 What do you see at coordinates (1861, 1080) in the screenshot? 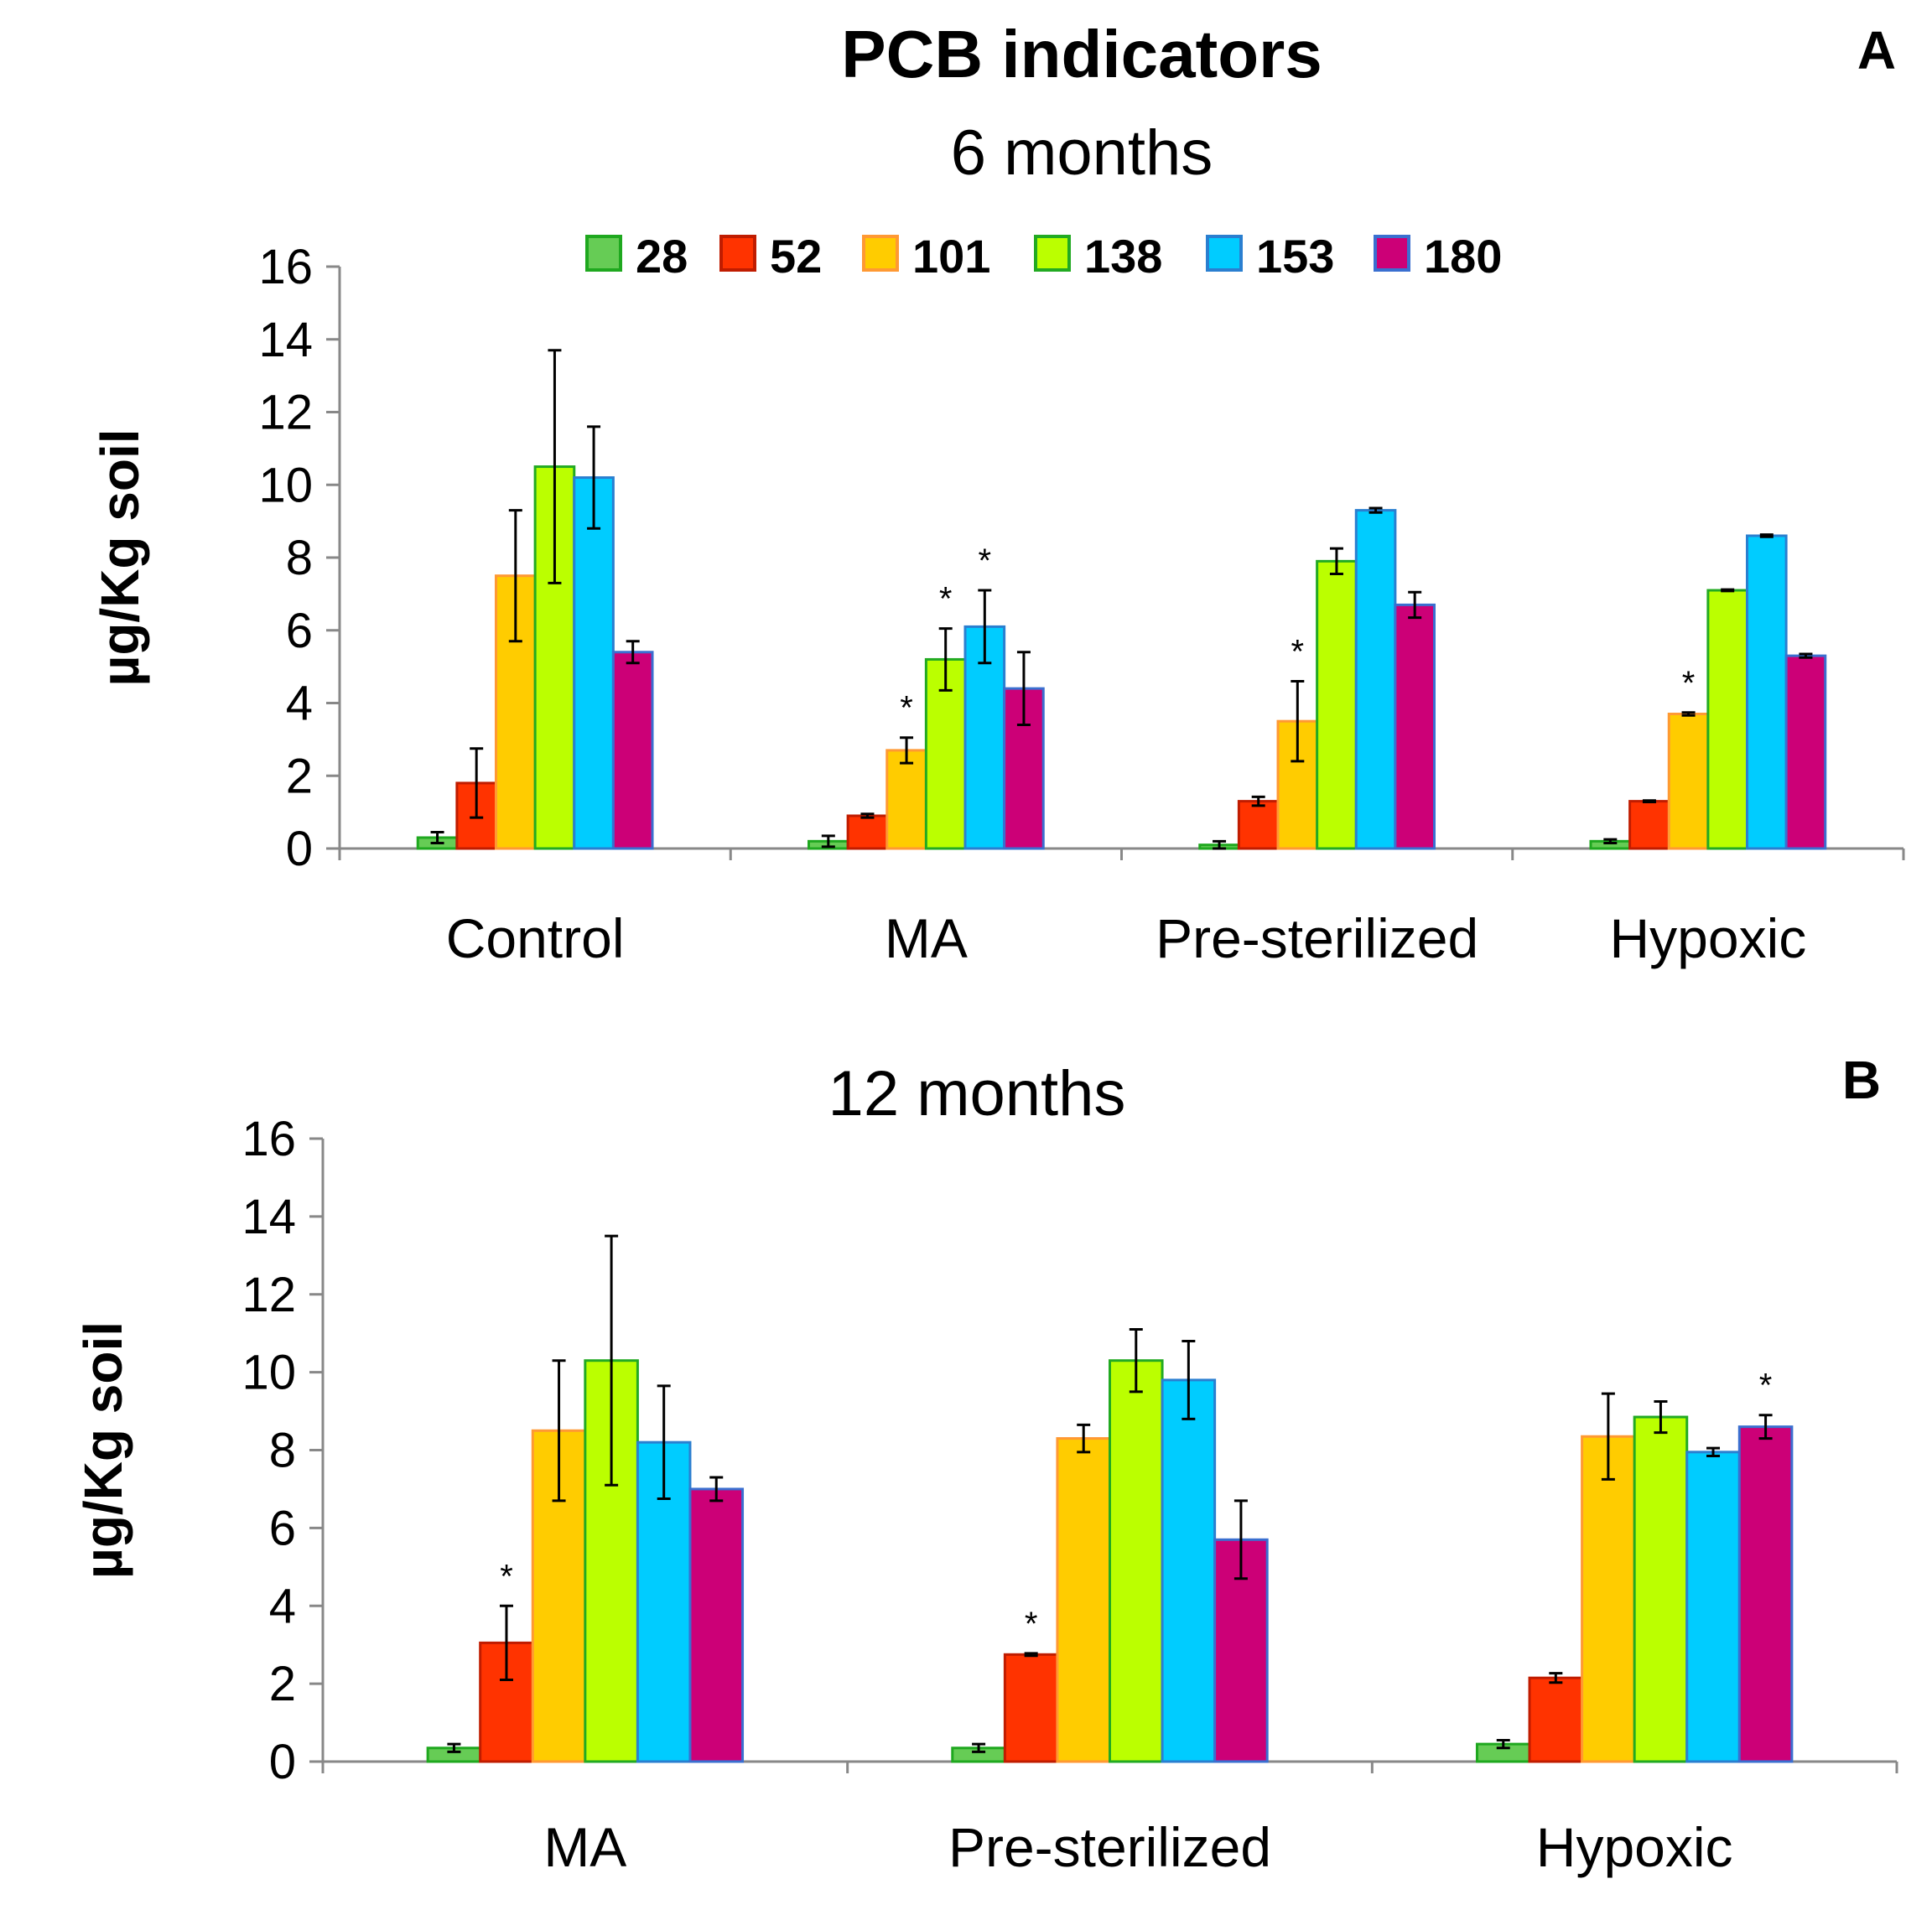
I see `panel-b-label: B` at bounding box center [1861, 1080].